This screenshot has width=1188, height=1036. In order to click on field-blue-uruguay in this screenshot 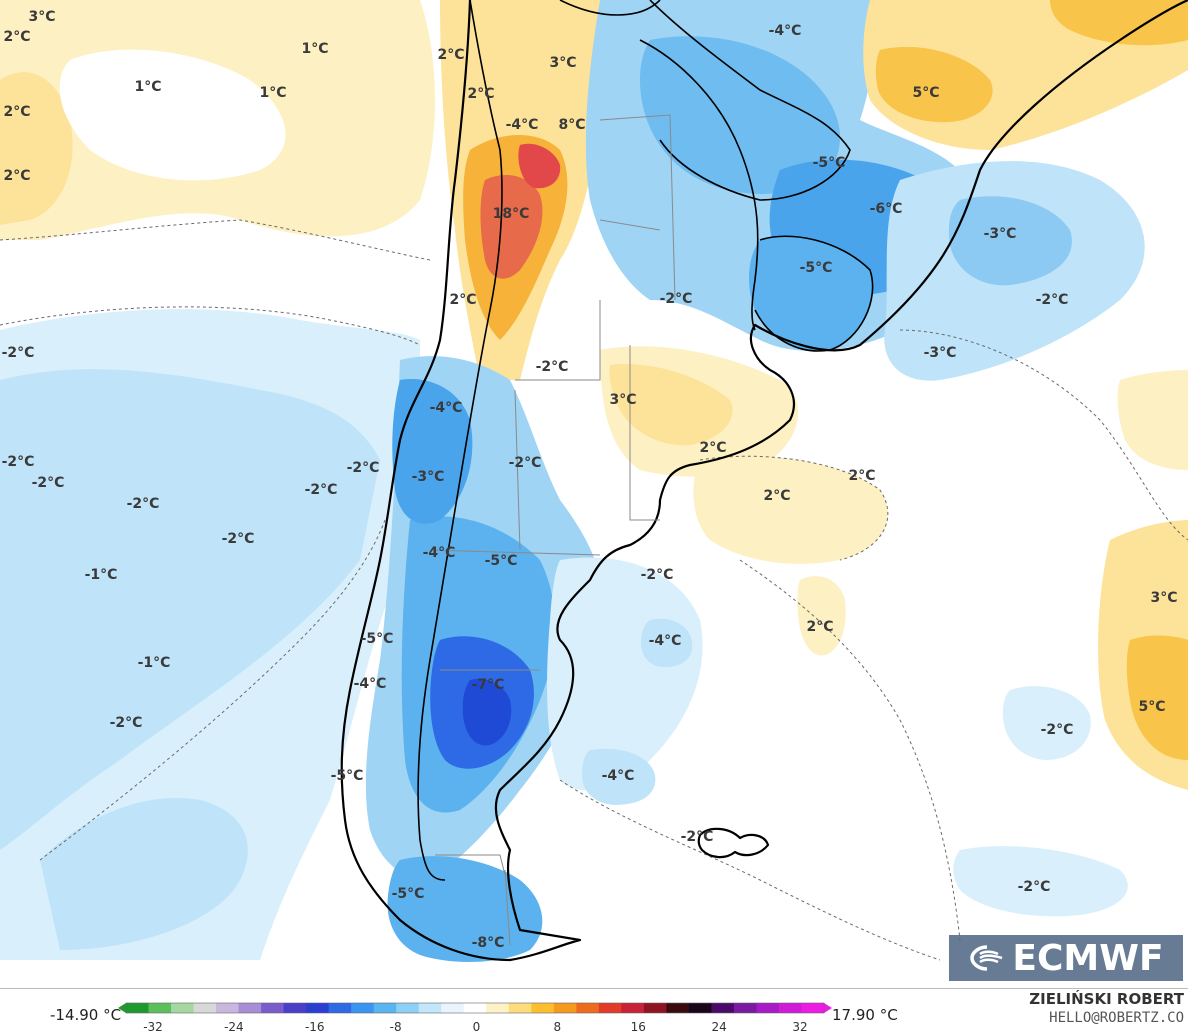, I will do `click(810, 293)`.